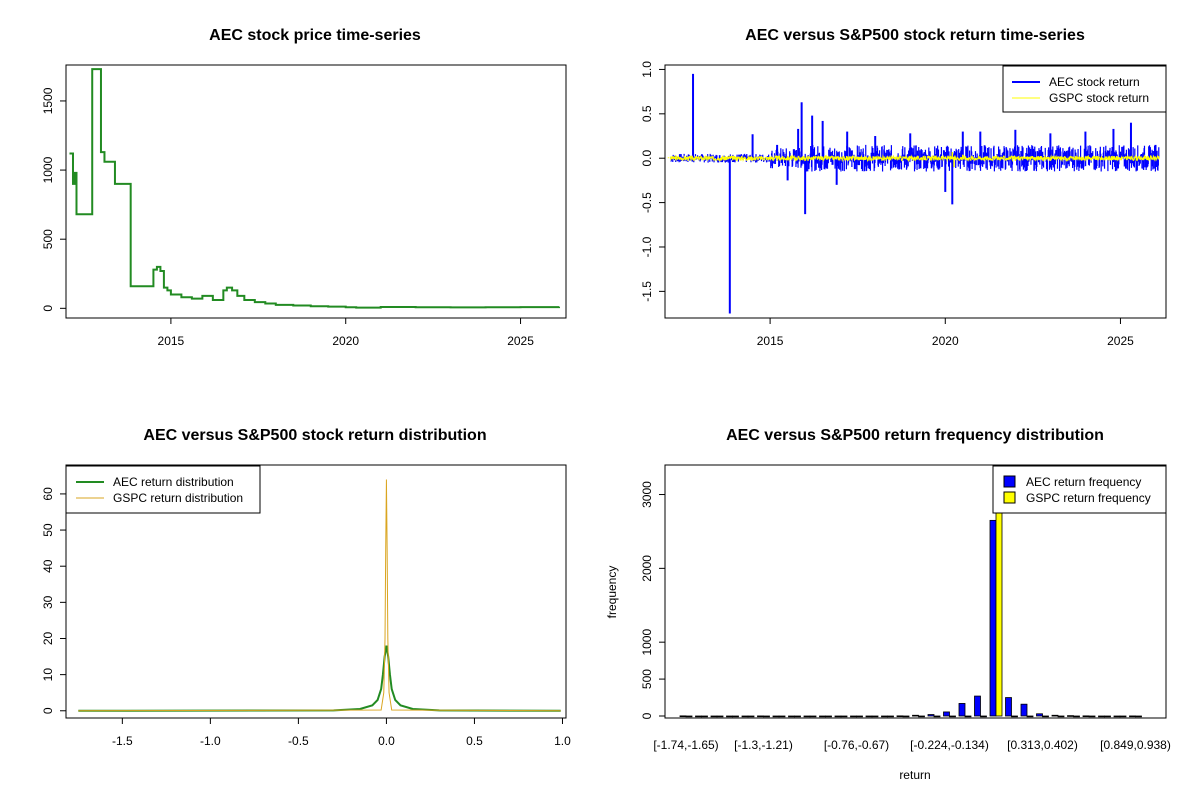 Image resolution: width=1200 pixels, height=800 pixels. What do you see at coordinates (647, 246) in the screenshot?
I see `y-tick-label: -1.0` at bounding box center [647, 246].